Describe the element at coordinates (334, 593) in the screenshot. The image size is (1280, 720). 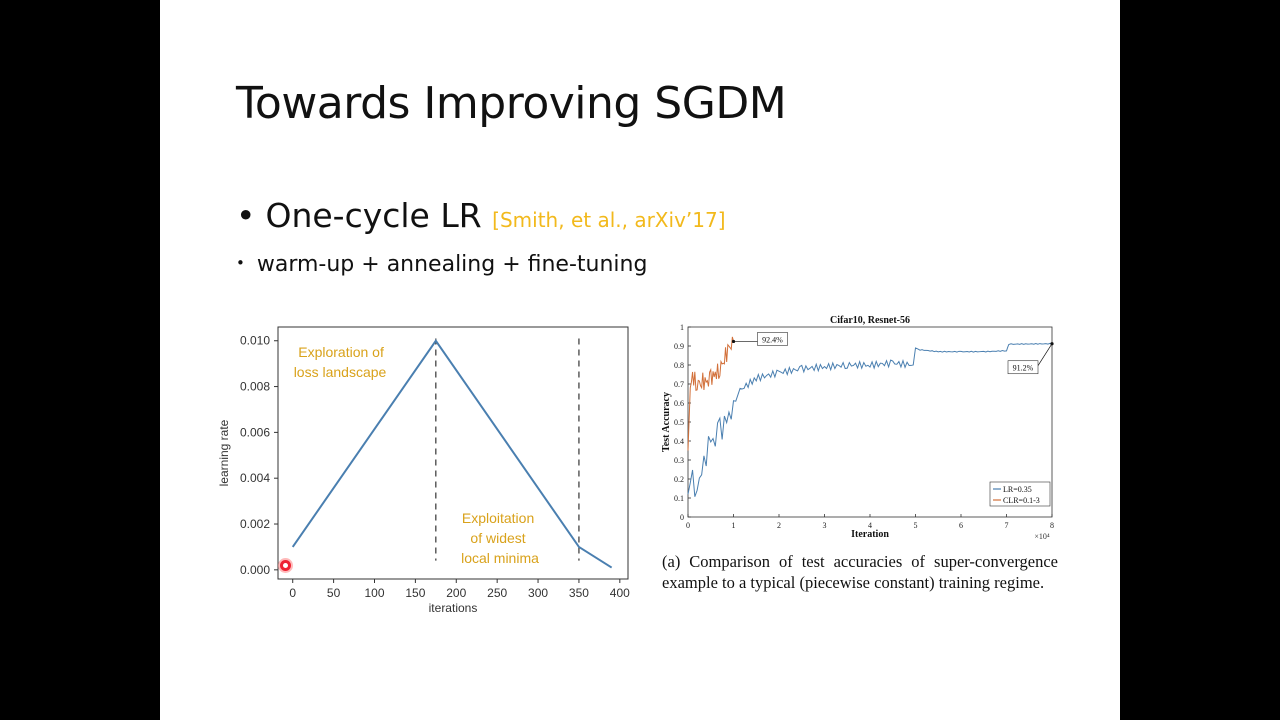
I see `x-tick-label: 50` at that location.